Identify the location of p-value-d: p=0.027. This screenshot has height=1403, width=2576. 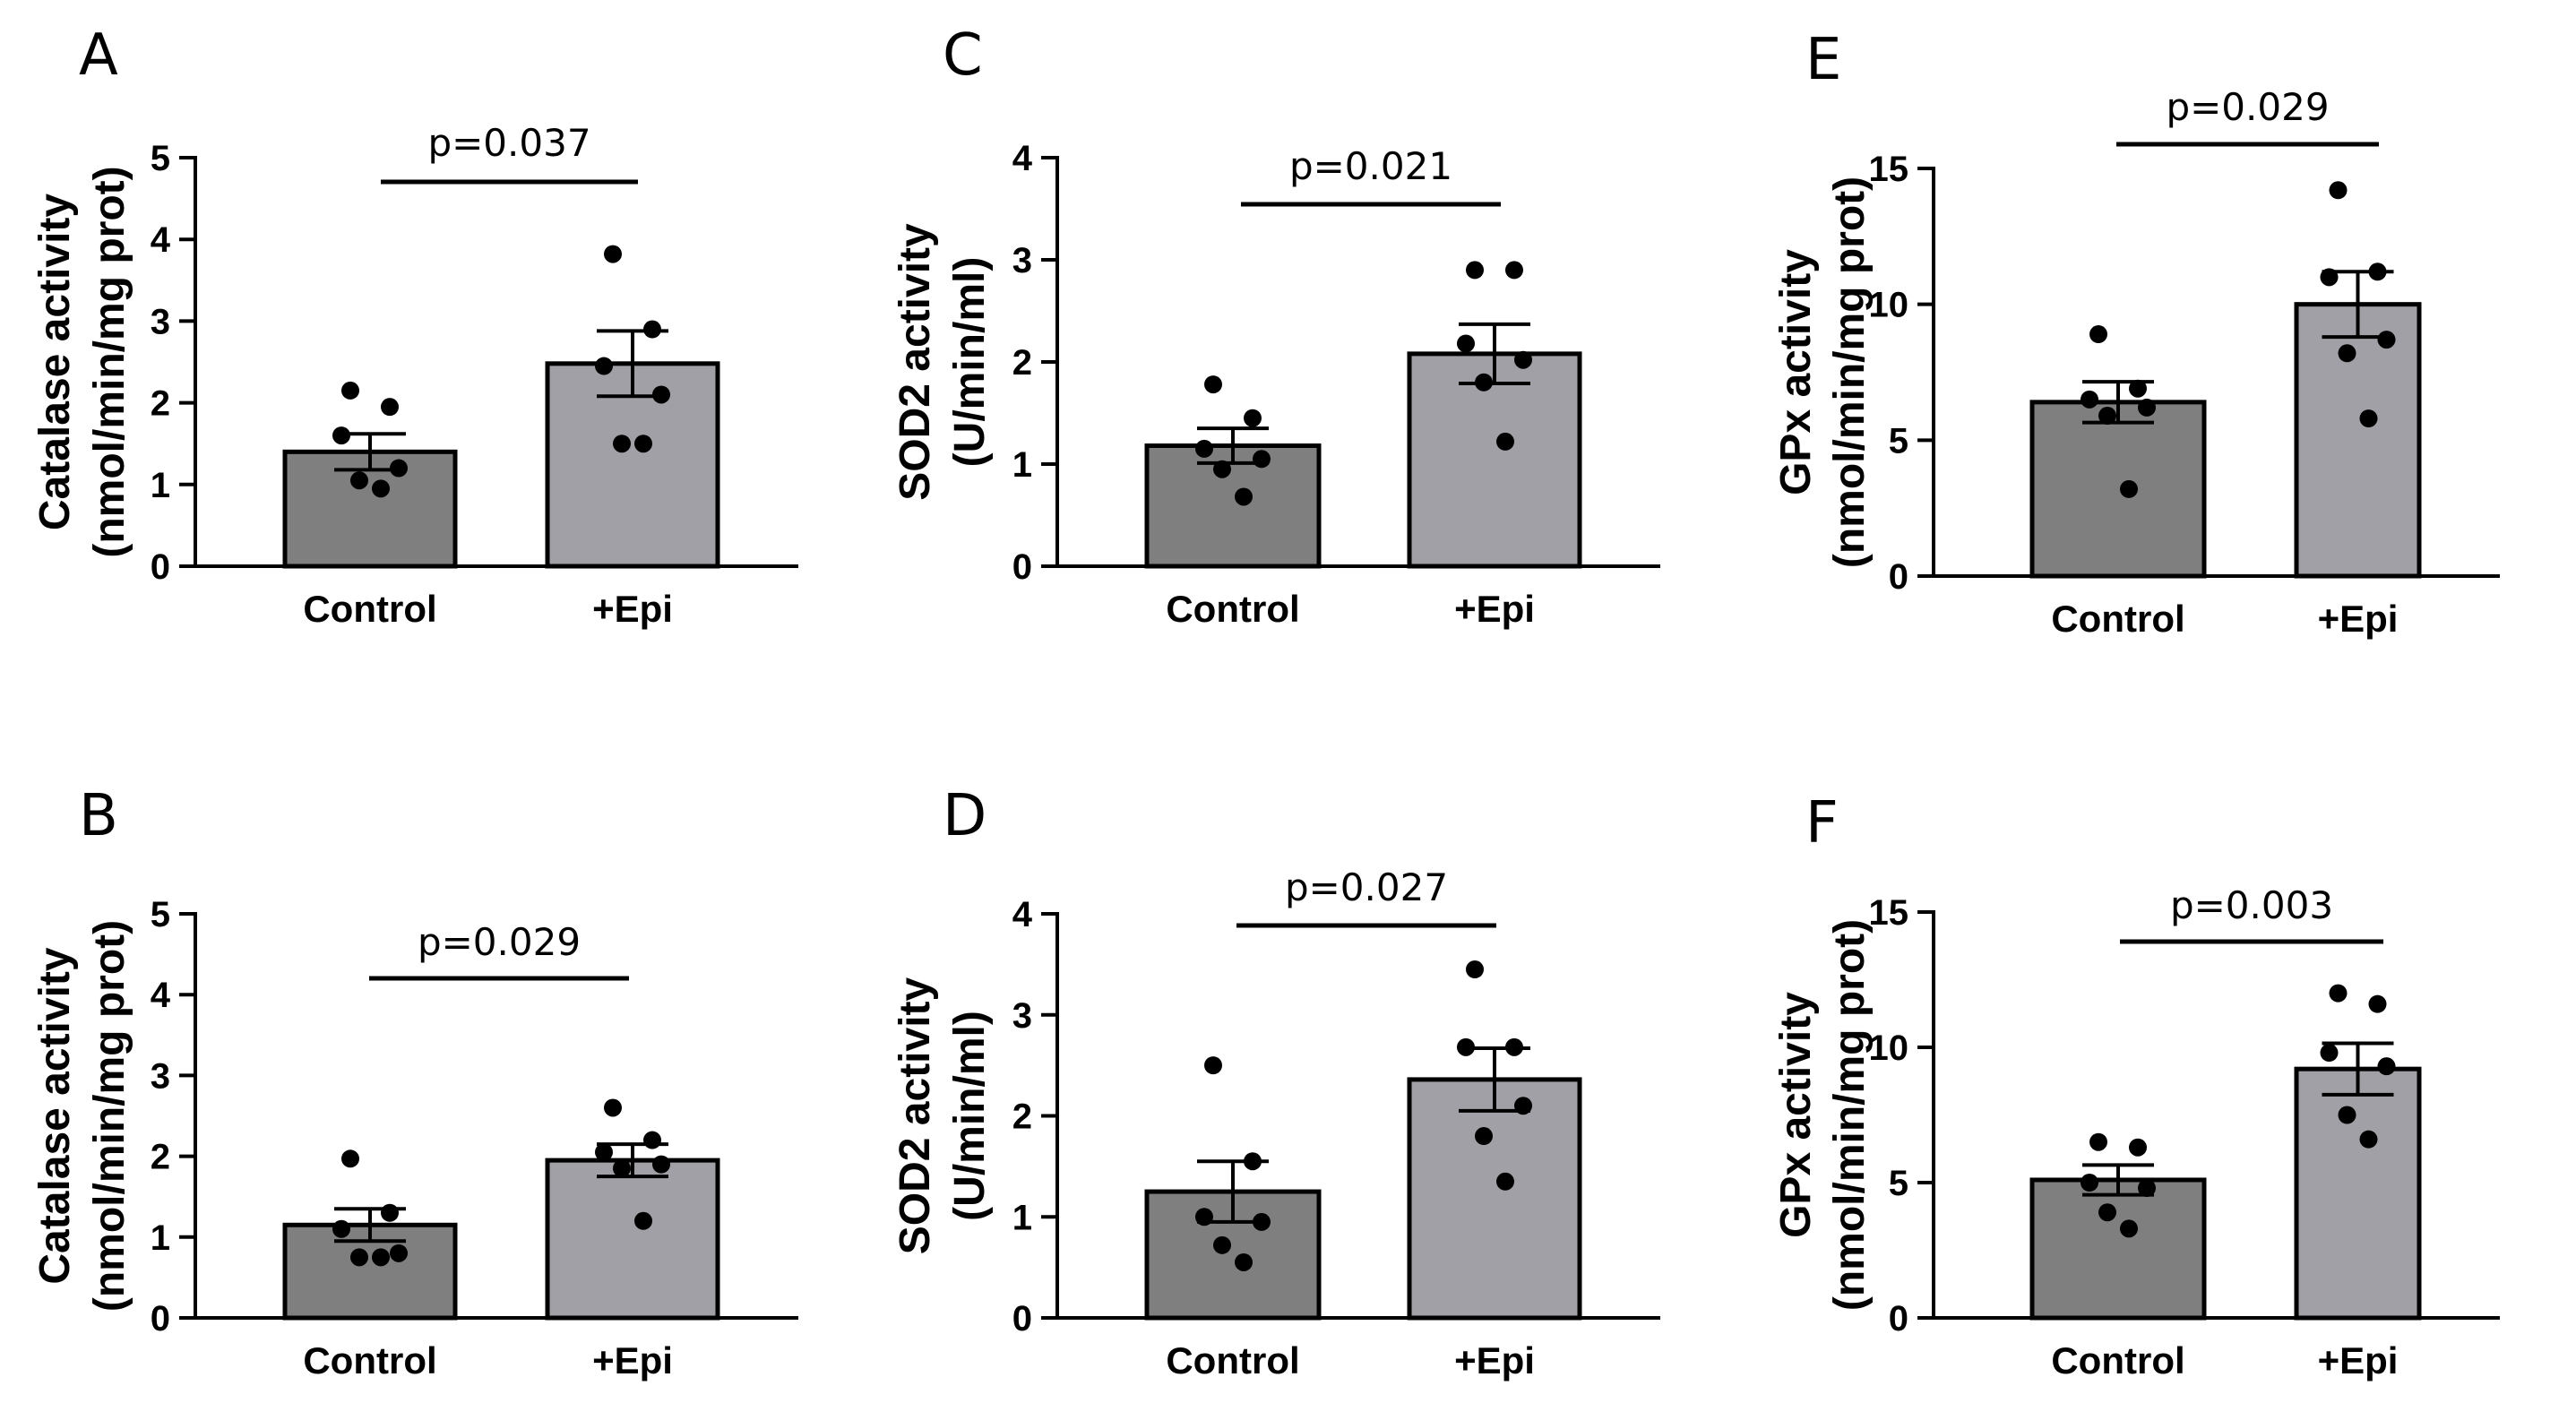
(1366, 887).